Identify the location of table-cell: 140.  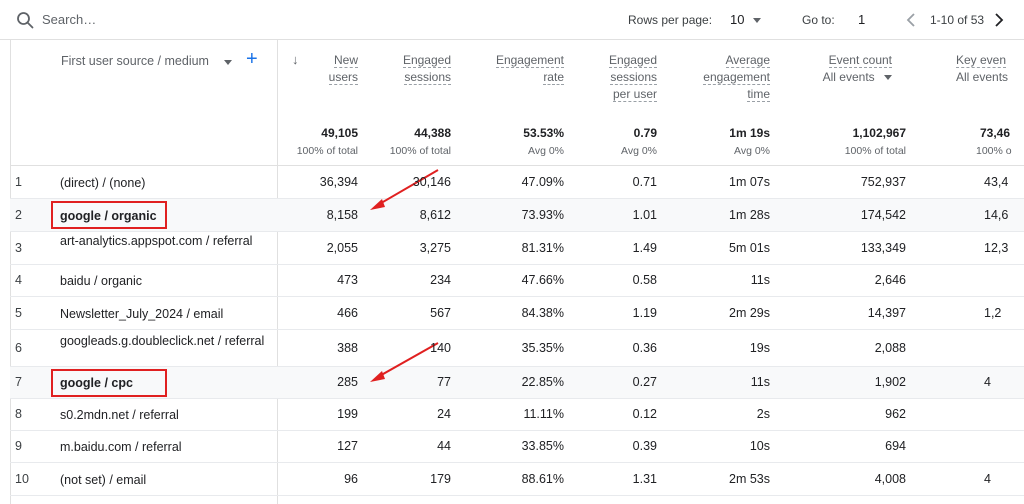
(440, 347).